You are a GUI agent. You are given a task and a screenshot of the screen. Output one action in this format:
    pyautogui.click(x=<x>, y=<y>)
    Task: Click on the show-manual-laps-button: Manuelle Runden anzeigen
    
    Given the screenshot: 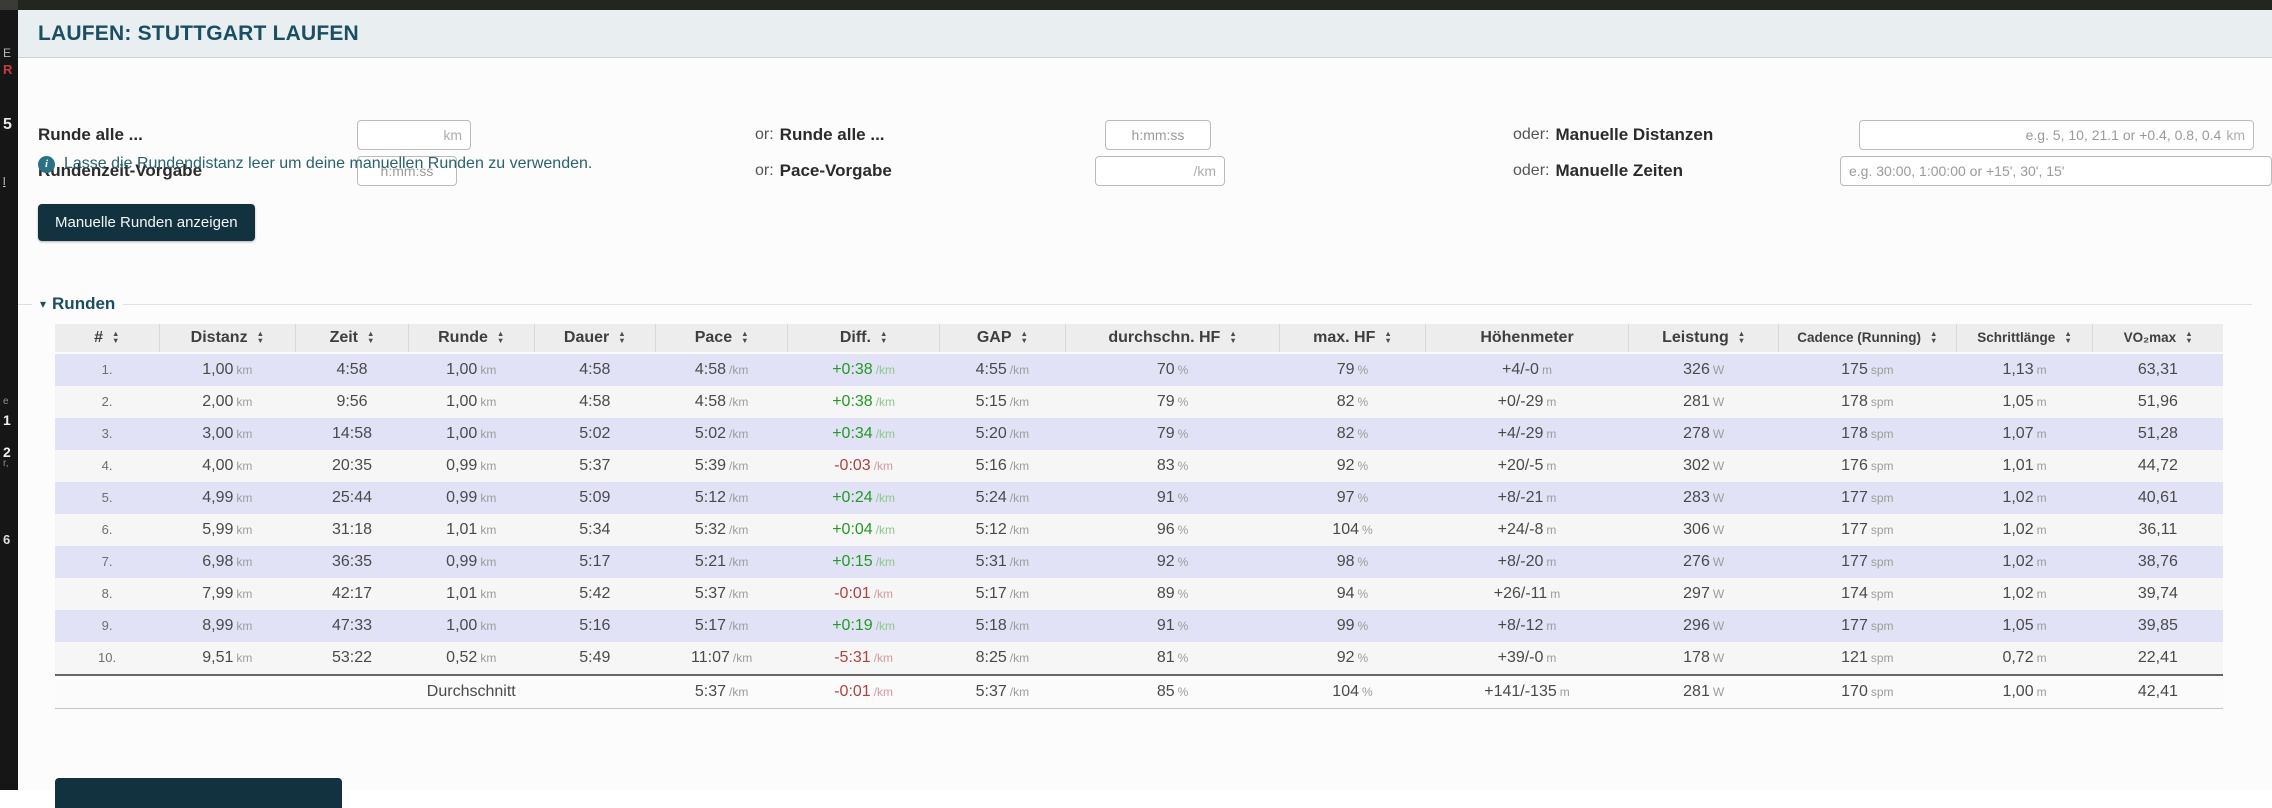 What is the action you would take?
    pyautogui.click(x=146, y=222)
    